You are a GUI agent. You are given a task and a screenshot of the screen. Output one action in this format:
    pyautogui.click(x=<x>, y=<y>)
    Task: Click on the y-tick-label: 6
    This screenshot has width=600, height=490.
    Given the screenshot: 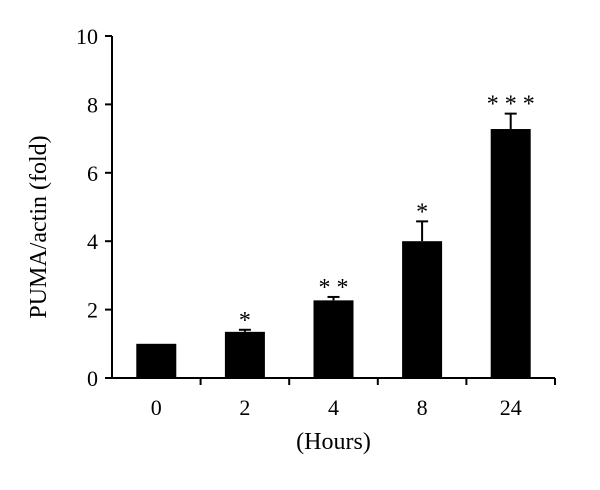 What is the action you would take?
    pyautogui.click(x=92, y=173)
    